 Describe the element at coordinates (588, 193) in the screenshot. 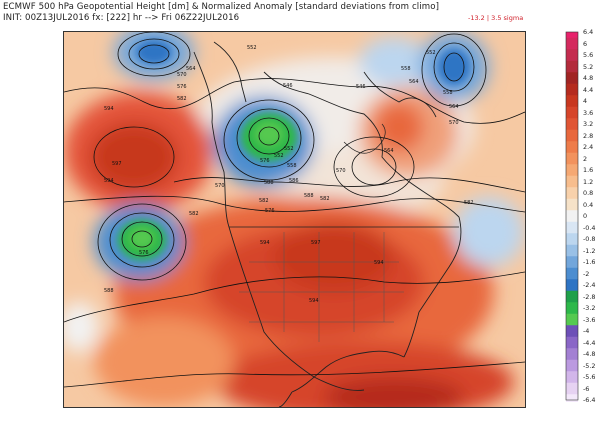

I see `colorbar-tick-label: 0.8` at that location.